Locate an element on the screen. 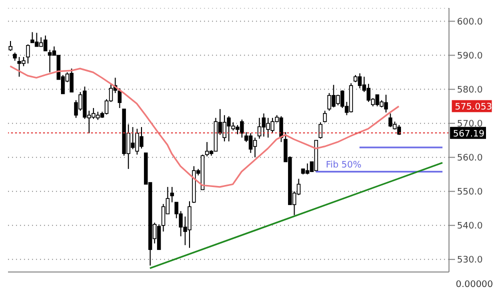  y-tick-label: 600.0 is located at coordinates (470, 22).